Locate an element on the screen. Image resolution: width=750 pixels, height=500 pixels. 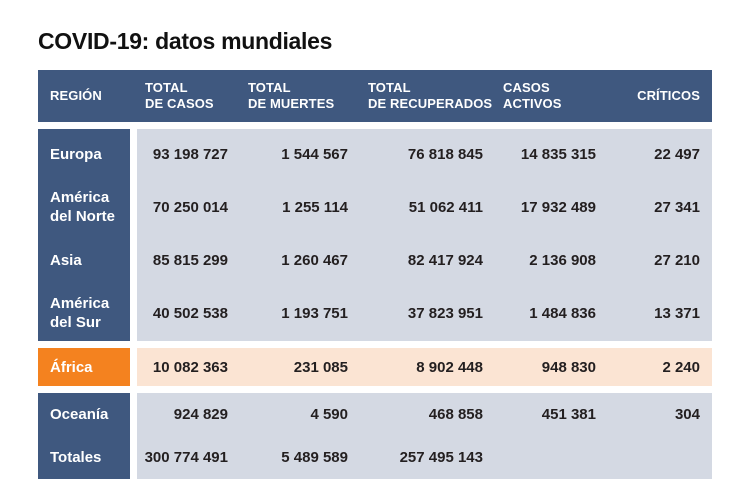
cell-criticos is located at coordinates (660, 457).